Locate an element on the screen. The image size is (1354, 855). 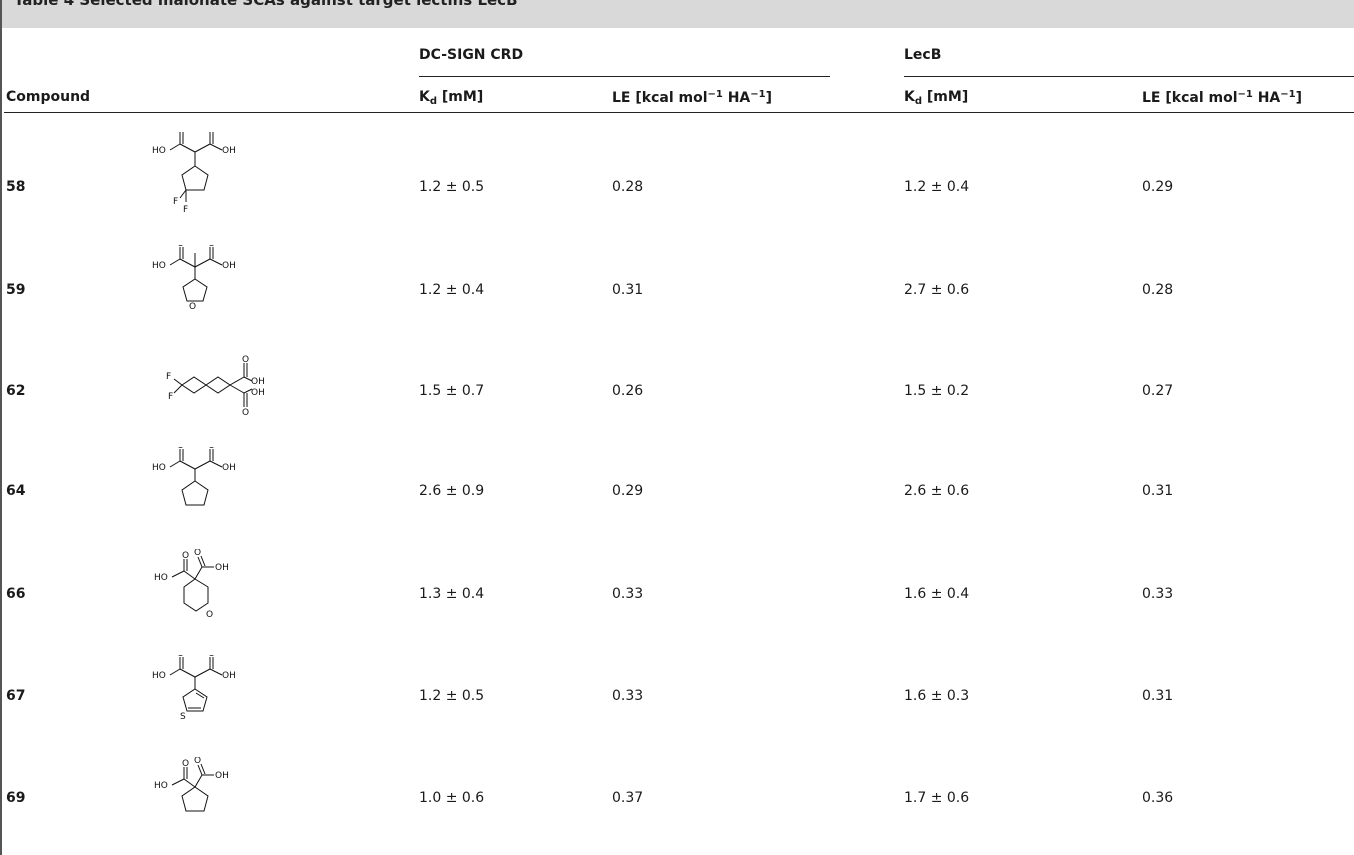
dc-le-value: 0.37 is located at coordinates (628, 798).